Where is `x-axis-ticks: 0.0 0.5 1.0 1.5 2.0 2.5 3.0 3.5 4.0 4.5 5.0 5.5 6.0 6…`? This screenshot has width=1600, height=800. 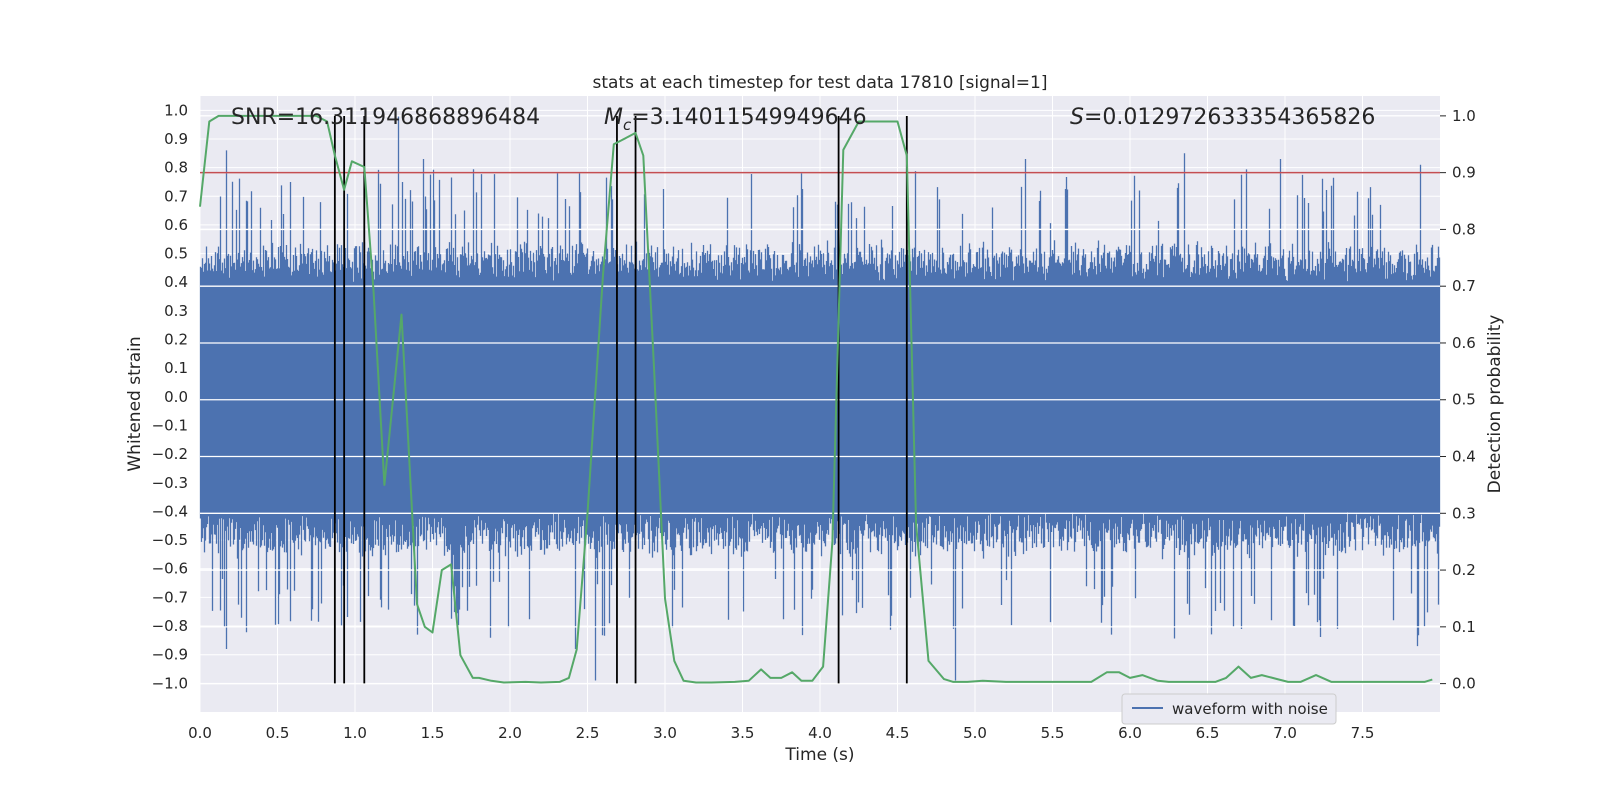 x-axis-ticks: 0.0 0.5 1.0 1.5 2.0 2.5 3.0 3.5 4.0 4.5 5.0 5.5 6.0 6… is located at coordinates (781, 733).